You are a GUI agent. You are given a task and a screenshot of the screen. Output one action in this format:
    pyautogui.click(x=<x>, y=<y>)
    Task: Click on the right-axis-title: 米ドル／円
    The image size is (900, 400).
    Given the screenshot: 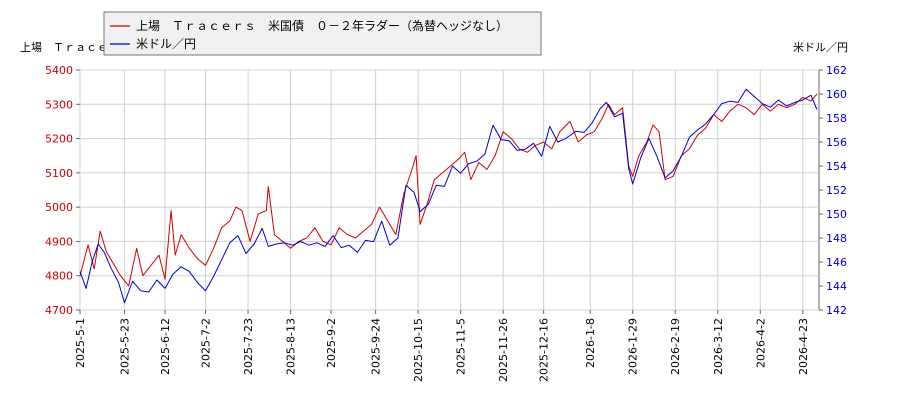 What is the action you would take?
    pyautogui.click(x=820, y=47)
    